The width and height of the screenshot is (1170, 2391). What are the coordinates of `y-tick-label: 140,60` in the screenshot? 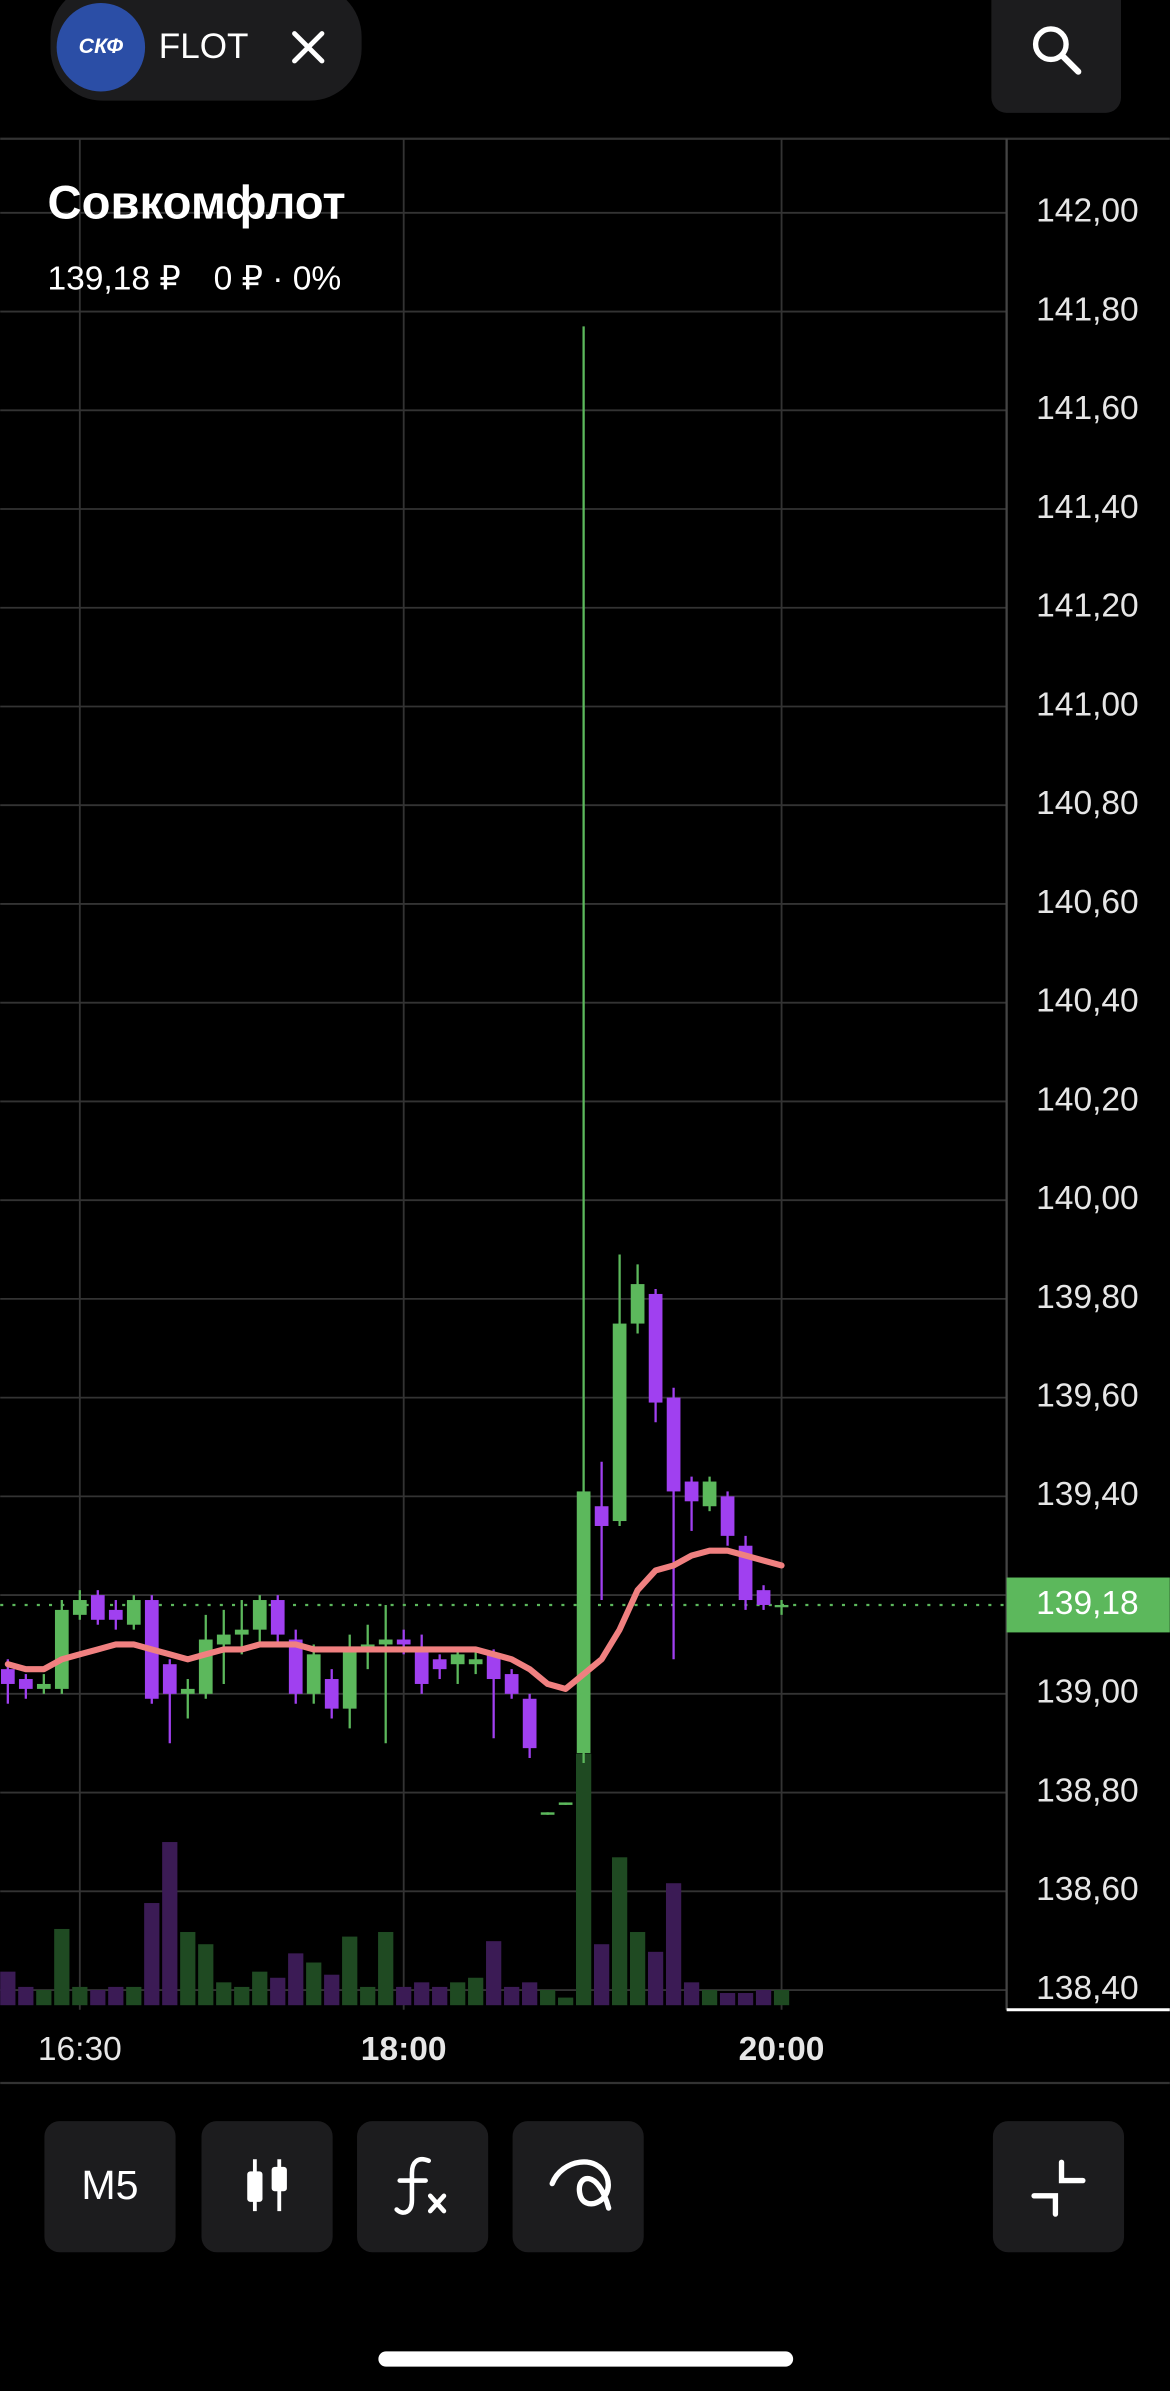 It's located at (1087, 902).